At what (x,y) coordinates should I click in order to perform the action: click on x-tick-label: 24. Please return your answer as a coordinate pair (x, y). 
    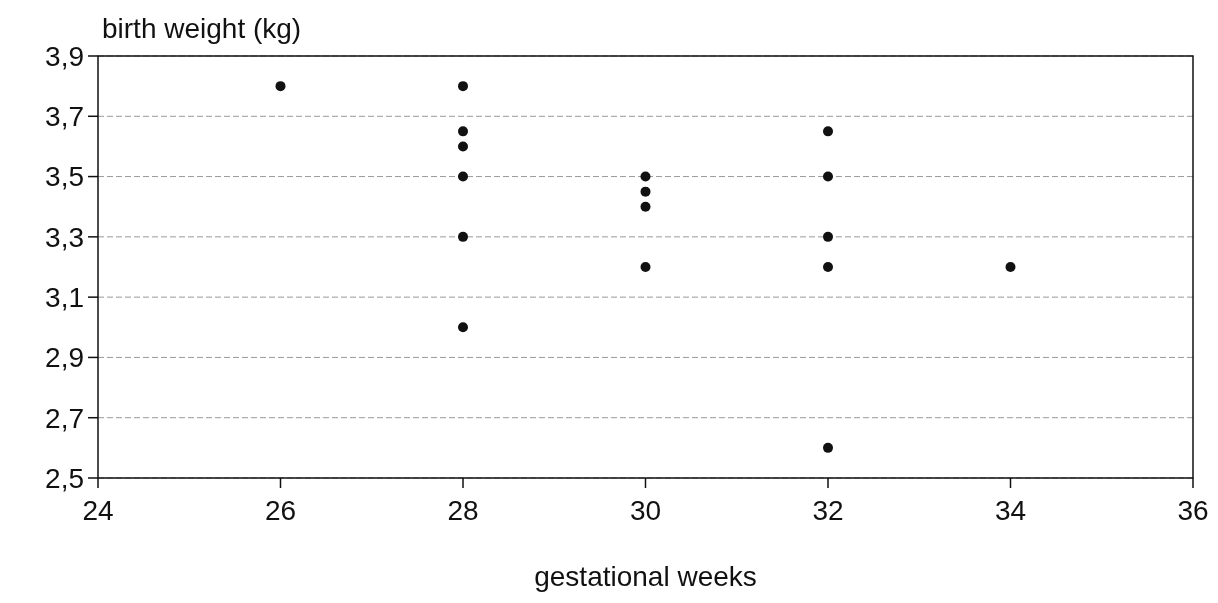
    Looking at the image, I should click on (98, 510).